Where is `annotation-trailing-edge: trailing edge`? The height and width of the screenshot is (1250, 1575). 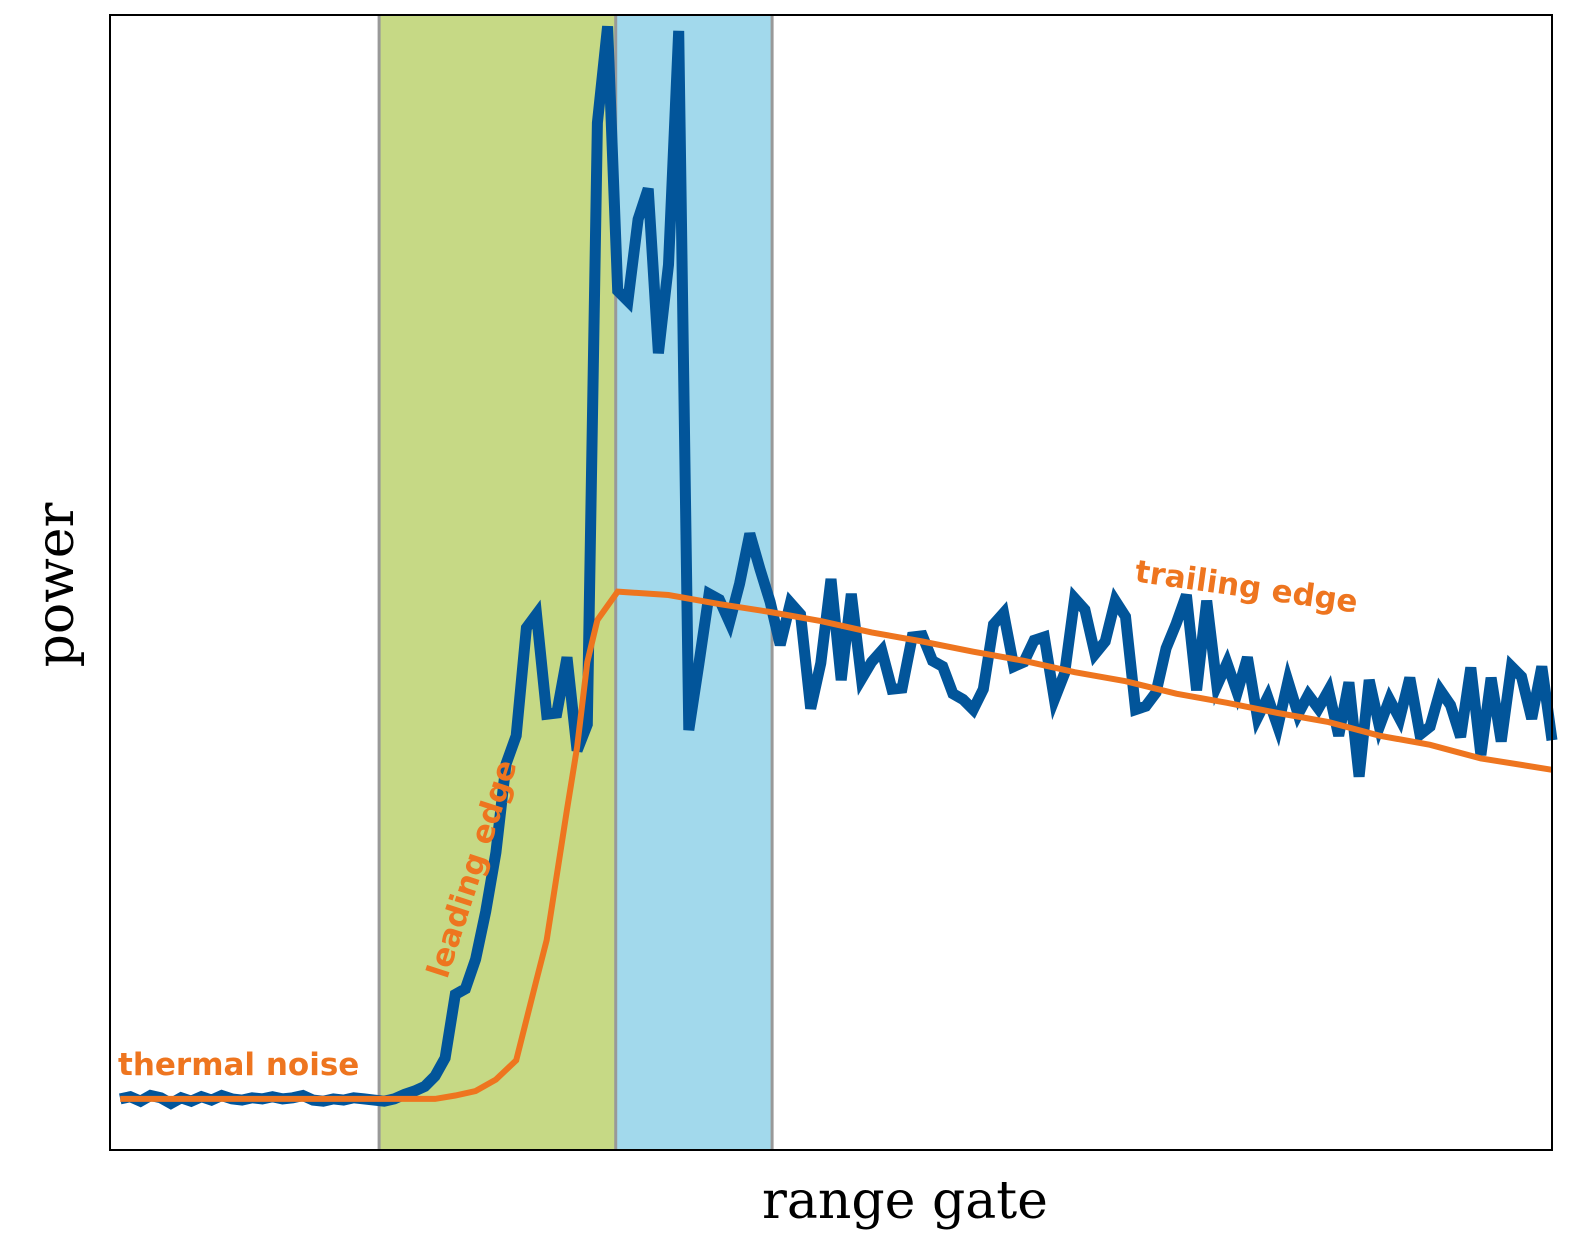
annotation-trailing-edge: trailing edge is located at coordinates (1246, 587).